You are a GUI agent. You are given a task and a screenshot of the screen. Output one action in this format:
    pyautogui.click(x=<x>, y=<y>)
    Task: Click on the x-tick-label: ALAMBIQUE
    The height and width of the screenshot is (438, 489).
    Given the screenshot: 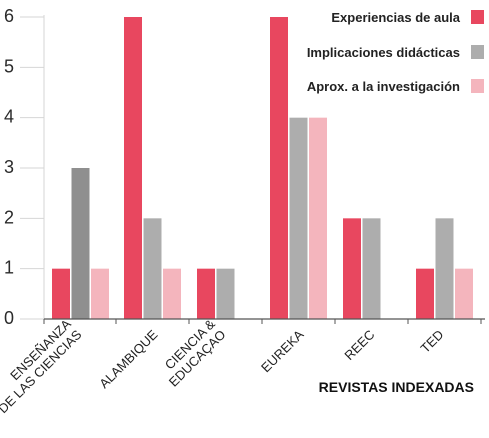 What is the action you would take?
    pyautogui.click(x=128, y=359)
    